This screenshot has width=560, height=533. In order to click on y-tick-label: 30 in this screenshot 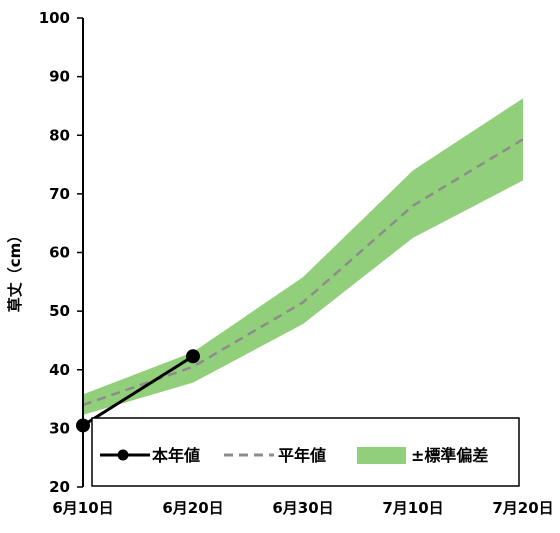, I will do `click(59, 428)`.